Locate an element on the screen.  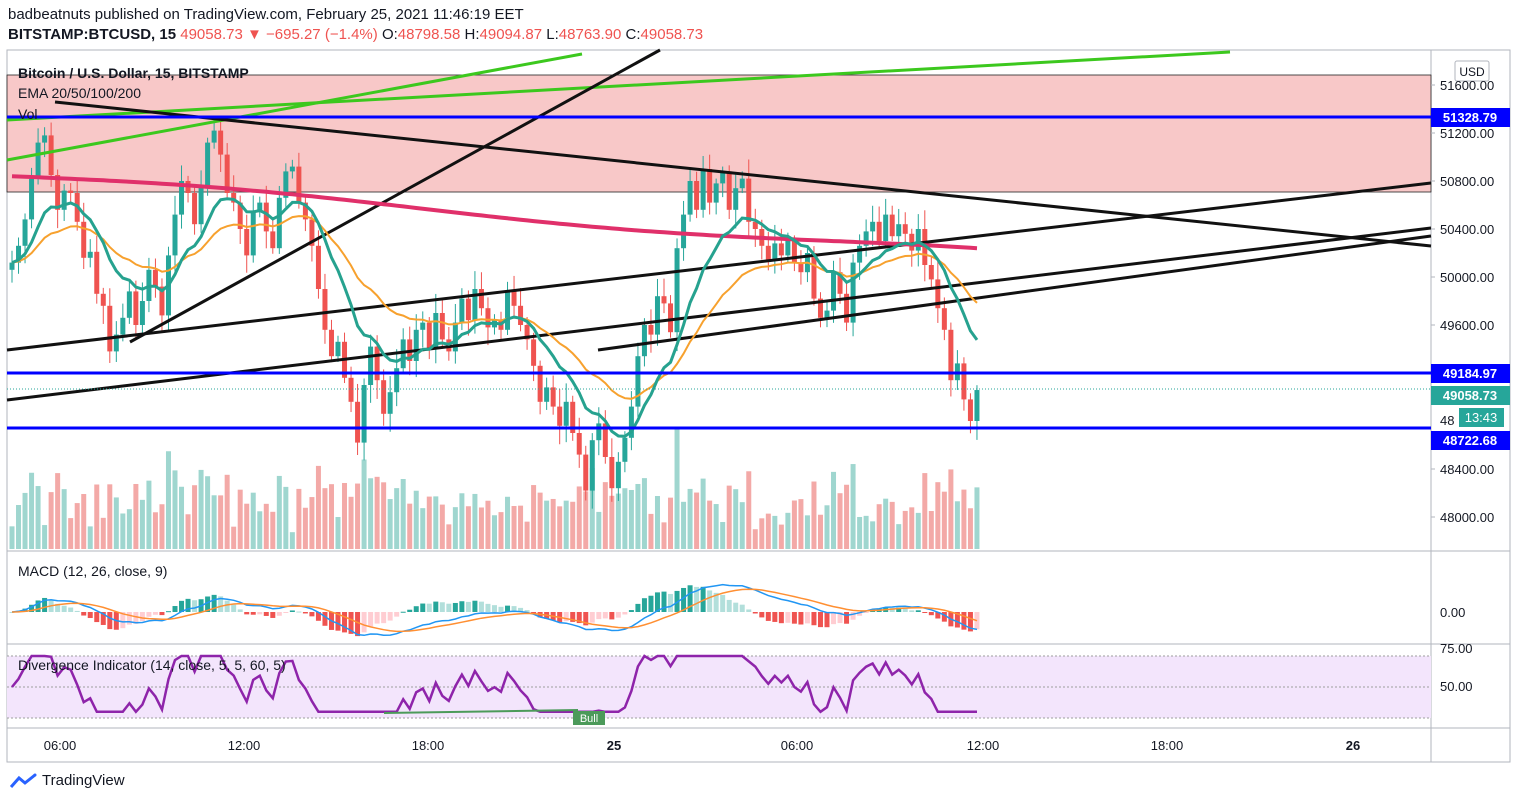
close-label: C: is located at coordinates (633, 34).